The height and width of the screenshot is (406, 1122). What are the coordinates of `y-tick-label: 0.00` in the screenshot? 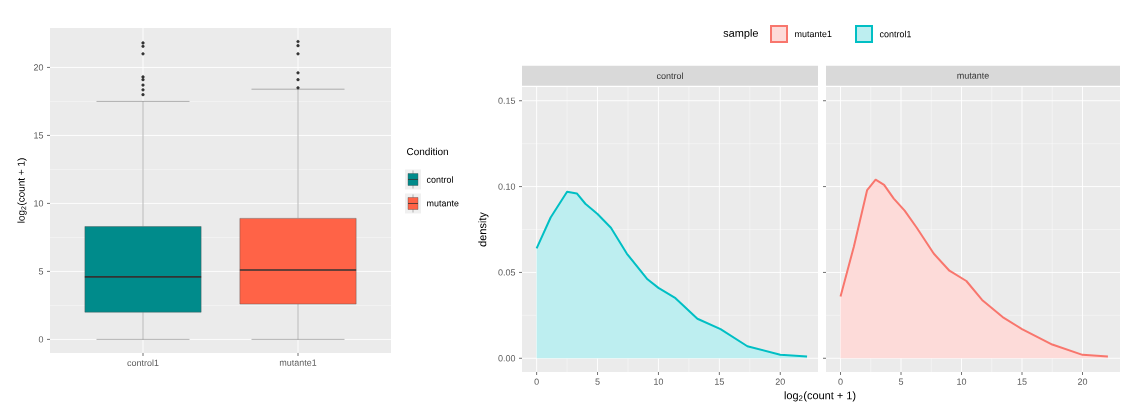 It's located at (507, 358).